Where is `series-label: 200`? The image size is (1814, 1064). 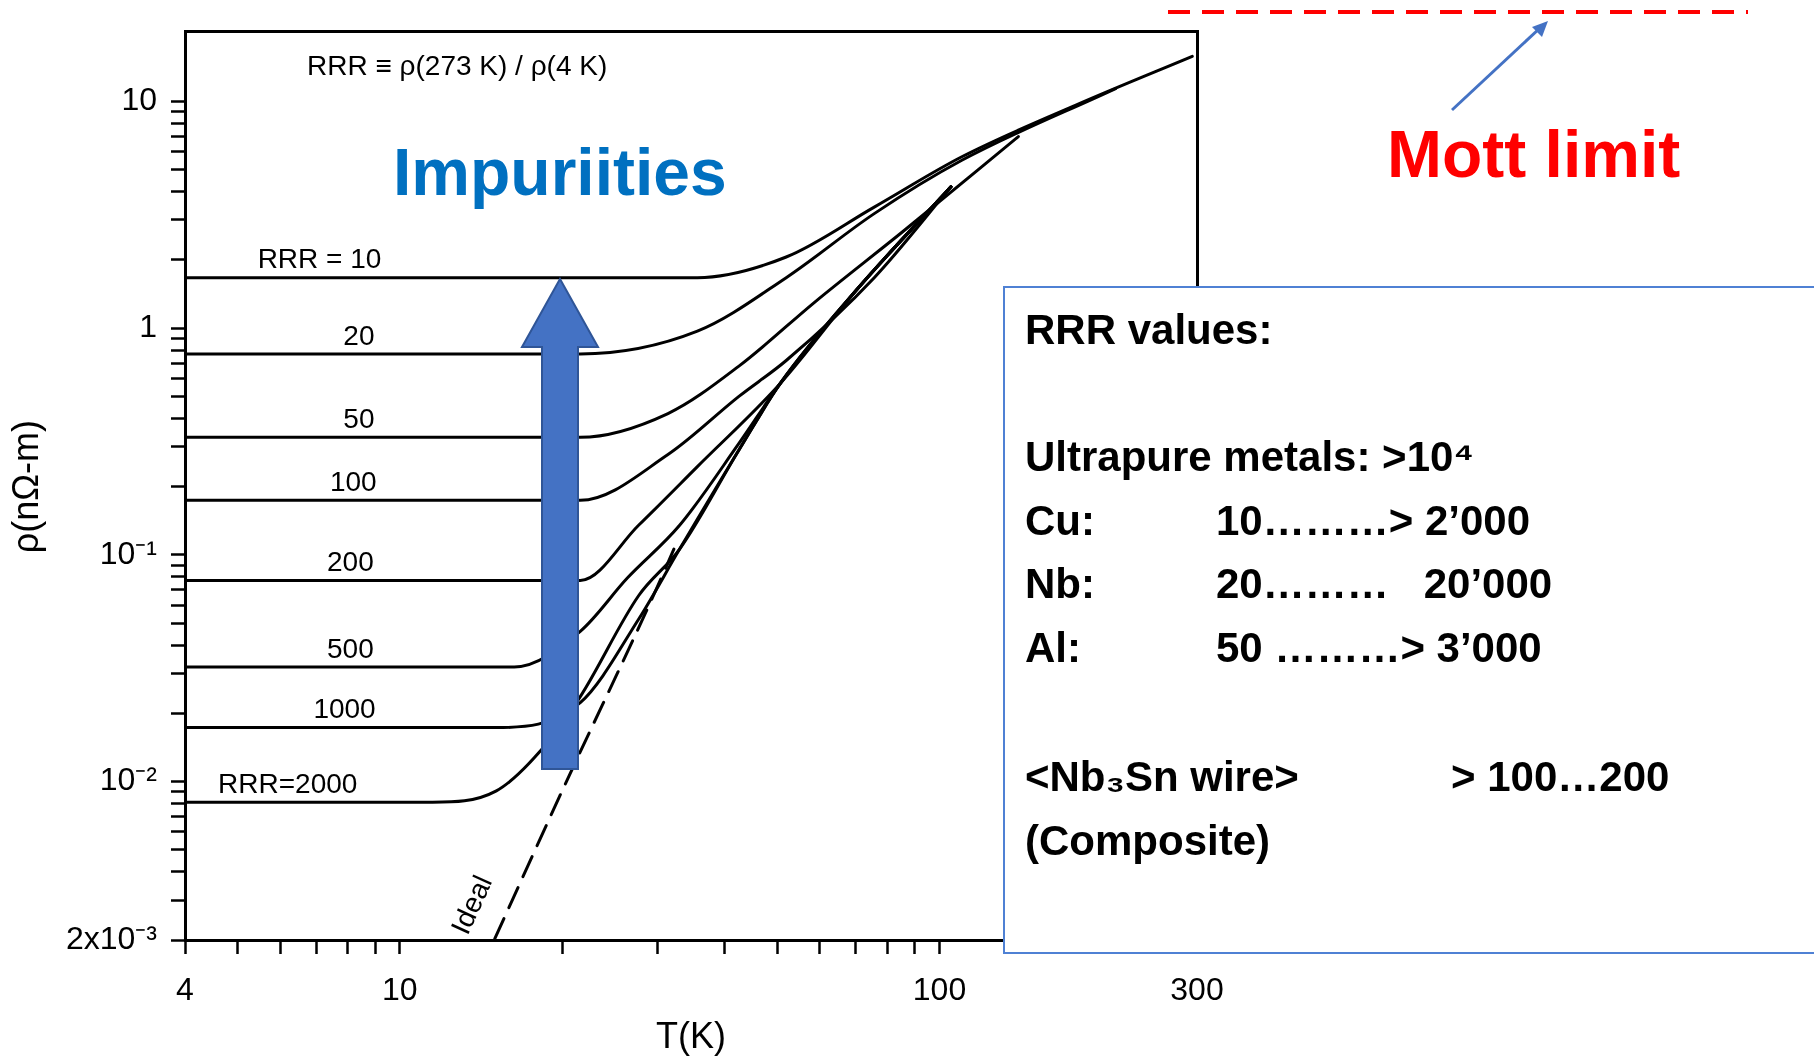 series-label: 200 is located at coordinates (350, 562).